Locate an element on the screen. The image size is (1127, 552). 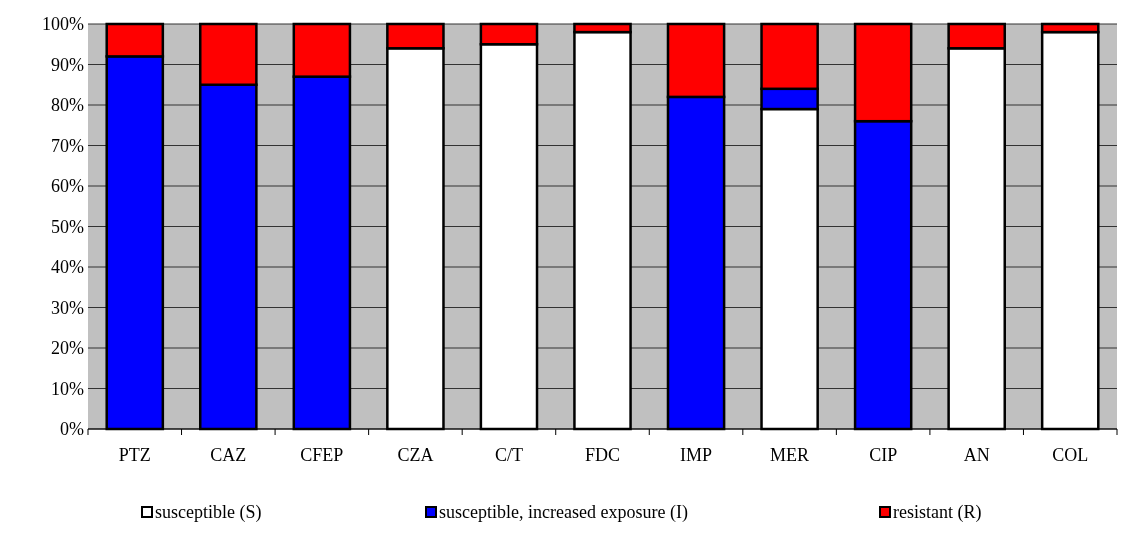
x-tick-label: IMP is located at coordinates (696, 455).